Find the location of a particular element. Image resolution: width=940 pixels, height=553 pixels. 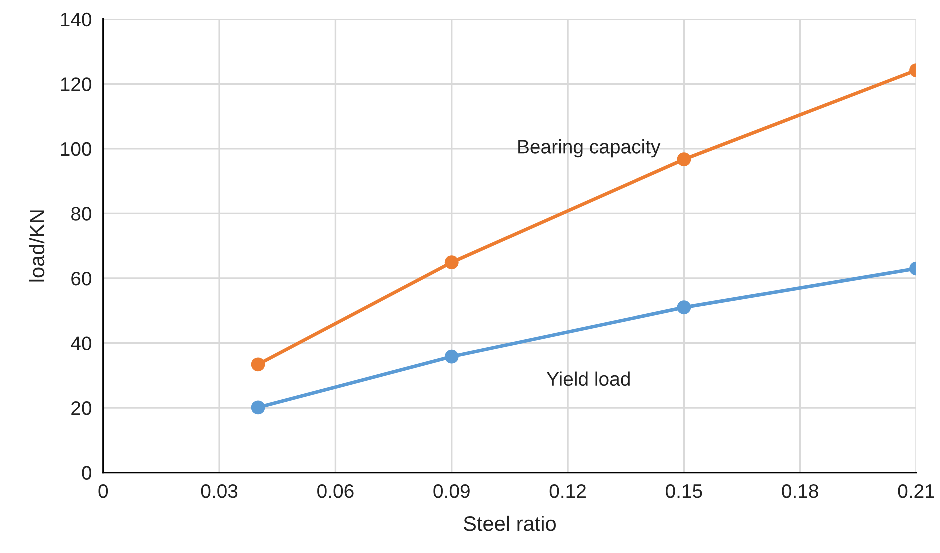

x-tick-label: 0.03 is located at coordinates (219, 491).